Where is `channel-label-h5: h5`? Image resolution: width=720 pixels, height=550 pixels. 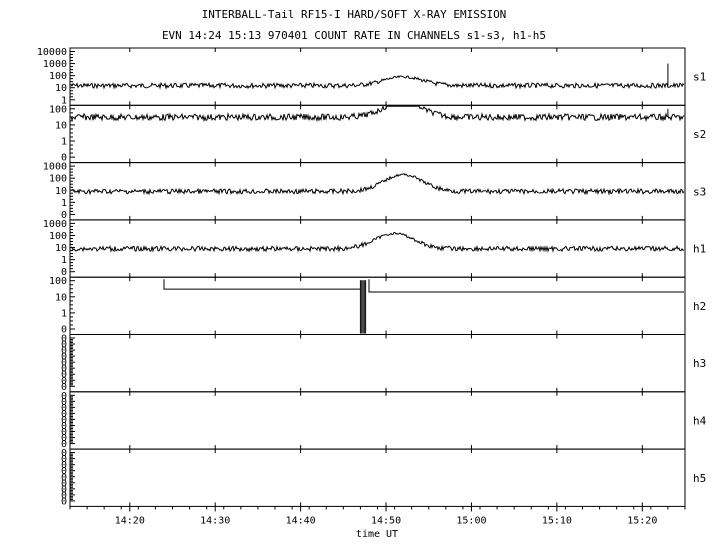 channel-label-h5: h5 is located at coordinates (699, 478).